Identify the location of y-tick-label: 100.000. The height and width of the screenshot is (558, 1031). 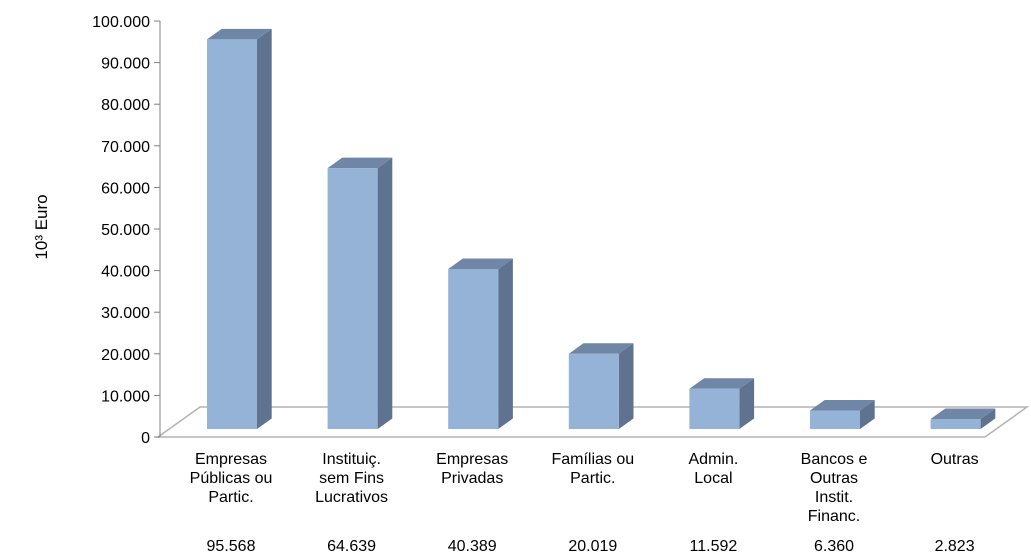
(121, 22).